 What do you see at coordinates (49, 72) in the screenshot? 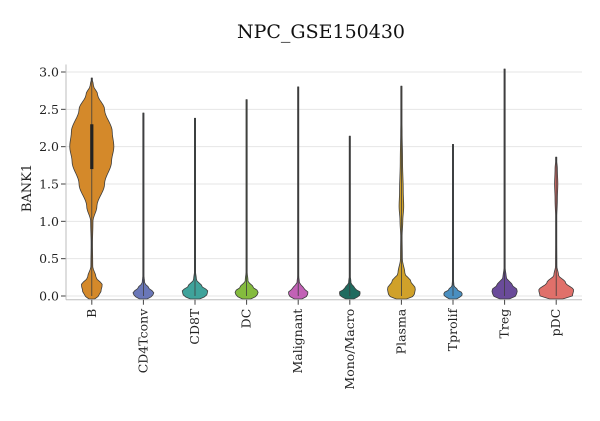
I see `y-tick-label: 3.0` at bounding box center [49, 72].